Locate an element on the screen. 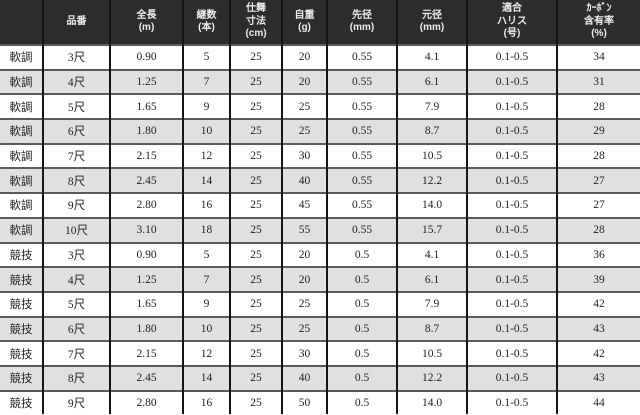 This screenshot has width=640, height=415. cell-carbon_pct: 29 is located at coordinates (598, 131).